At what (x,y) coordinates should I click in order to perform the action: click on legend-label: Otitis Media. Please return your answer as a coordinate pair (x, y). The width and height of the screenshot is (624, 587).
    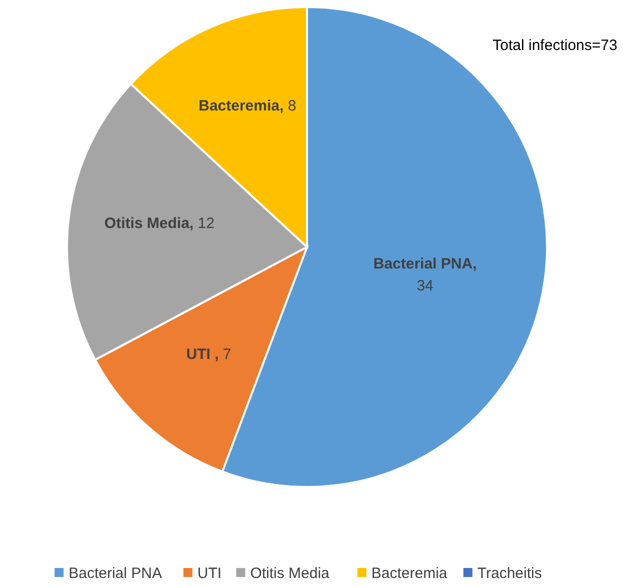
    Looking at the image, I should click on (290, 573).